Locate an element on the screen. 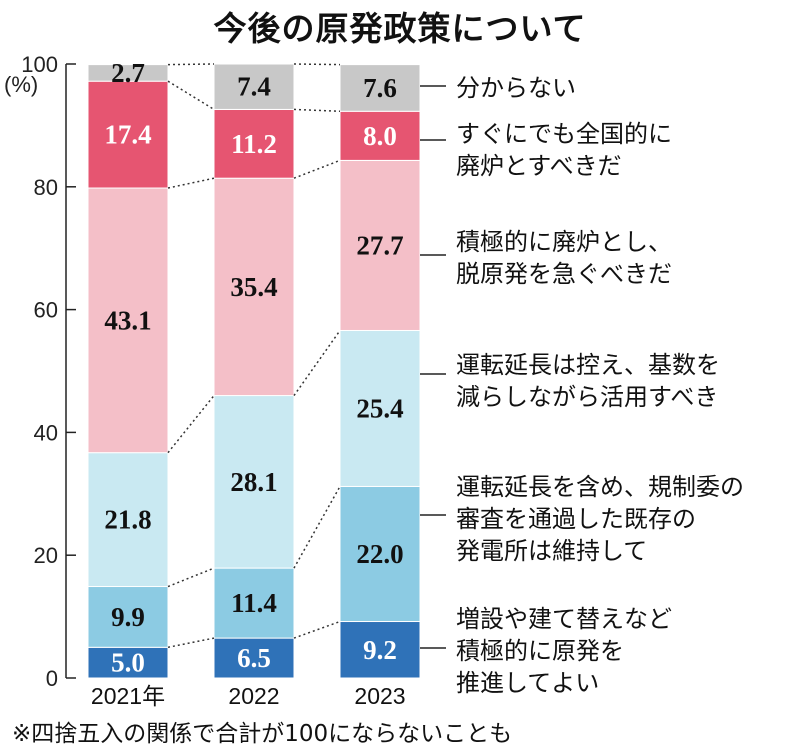 The height and width of the screenshot is (753, 800). legend-item: 積極的に廃炉とし、脱原発を急ぐべきだ is located at coordinates (546, 258).